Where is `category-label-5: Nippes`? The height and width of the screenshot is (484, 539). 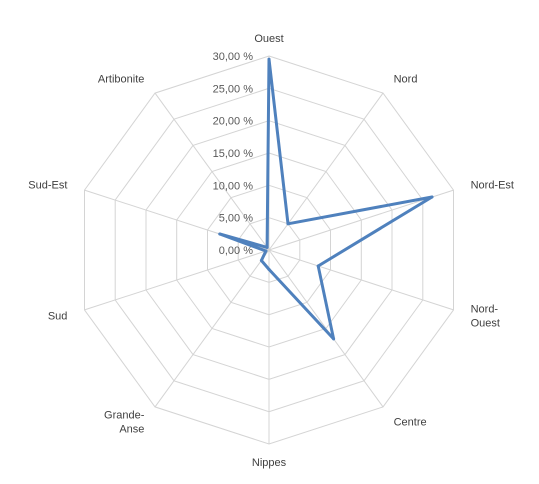 category-label-5: Nippes is located at coordinates (269, 463).